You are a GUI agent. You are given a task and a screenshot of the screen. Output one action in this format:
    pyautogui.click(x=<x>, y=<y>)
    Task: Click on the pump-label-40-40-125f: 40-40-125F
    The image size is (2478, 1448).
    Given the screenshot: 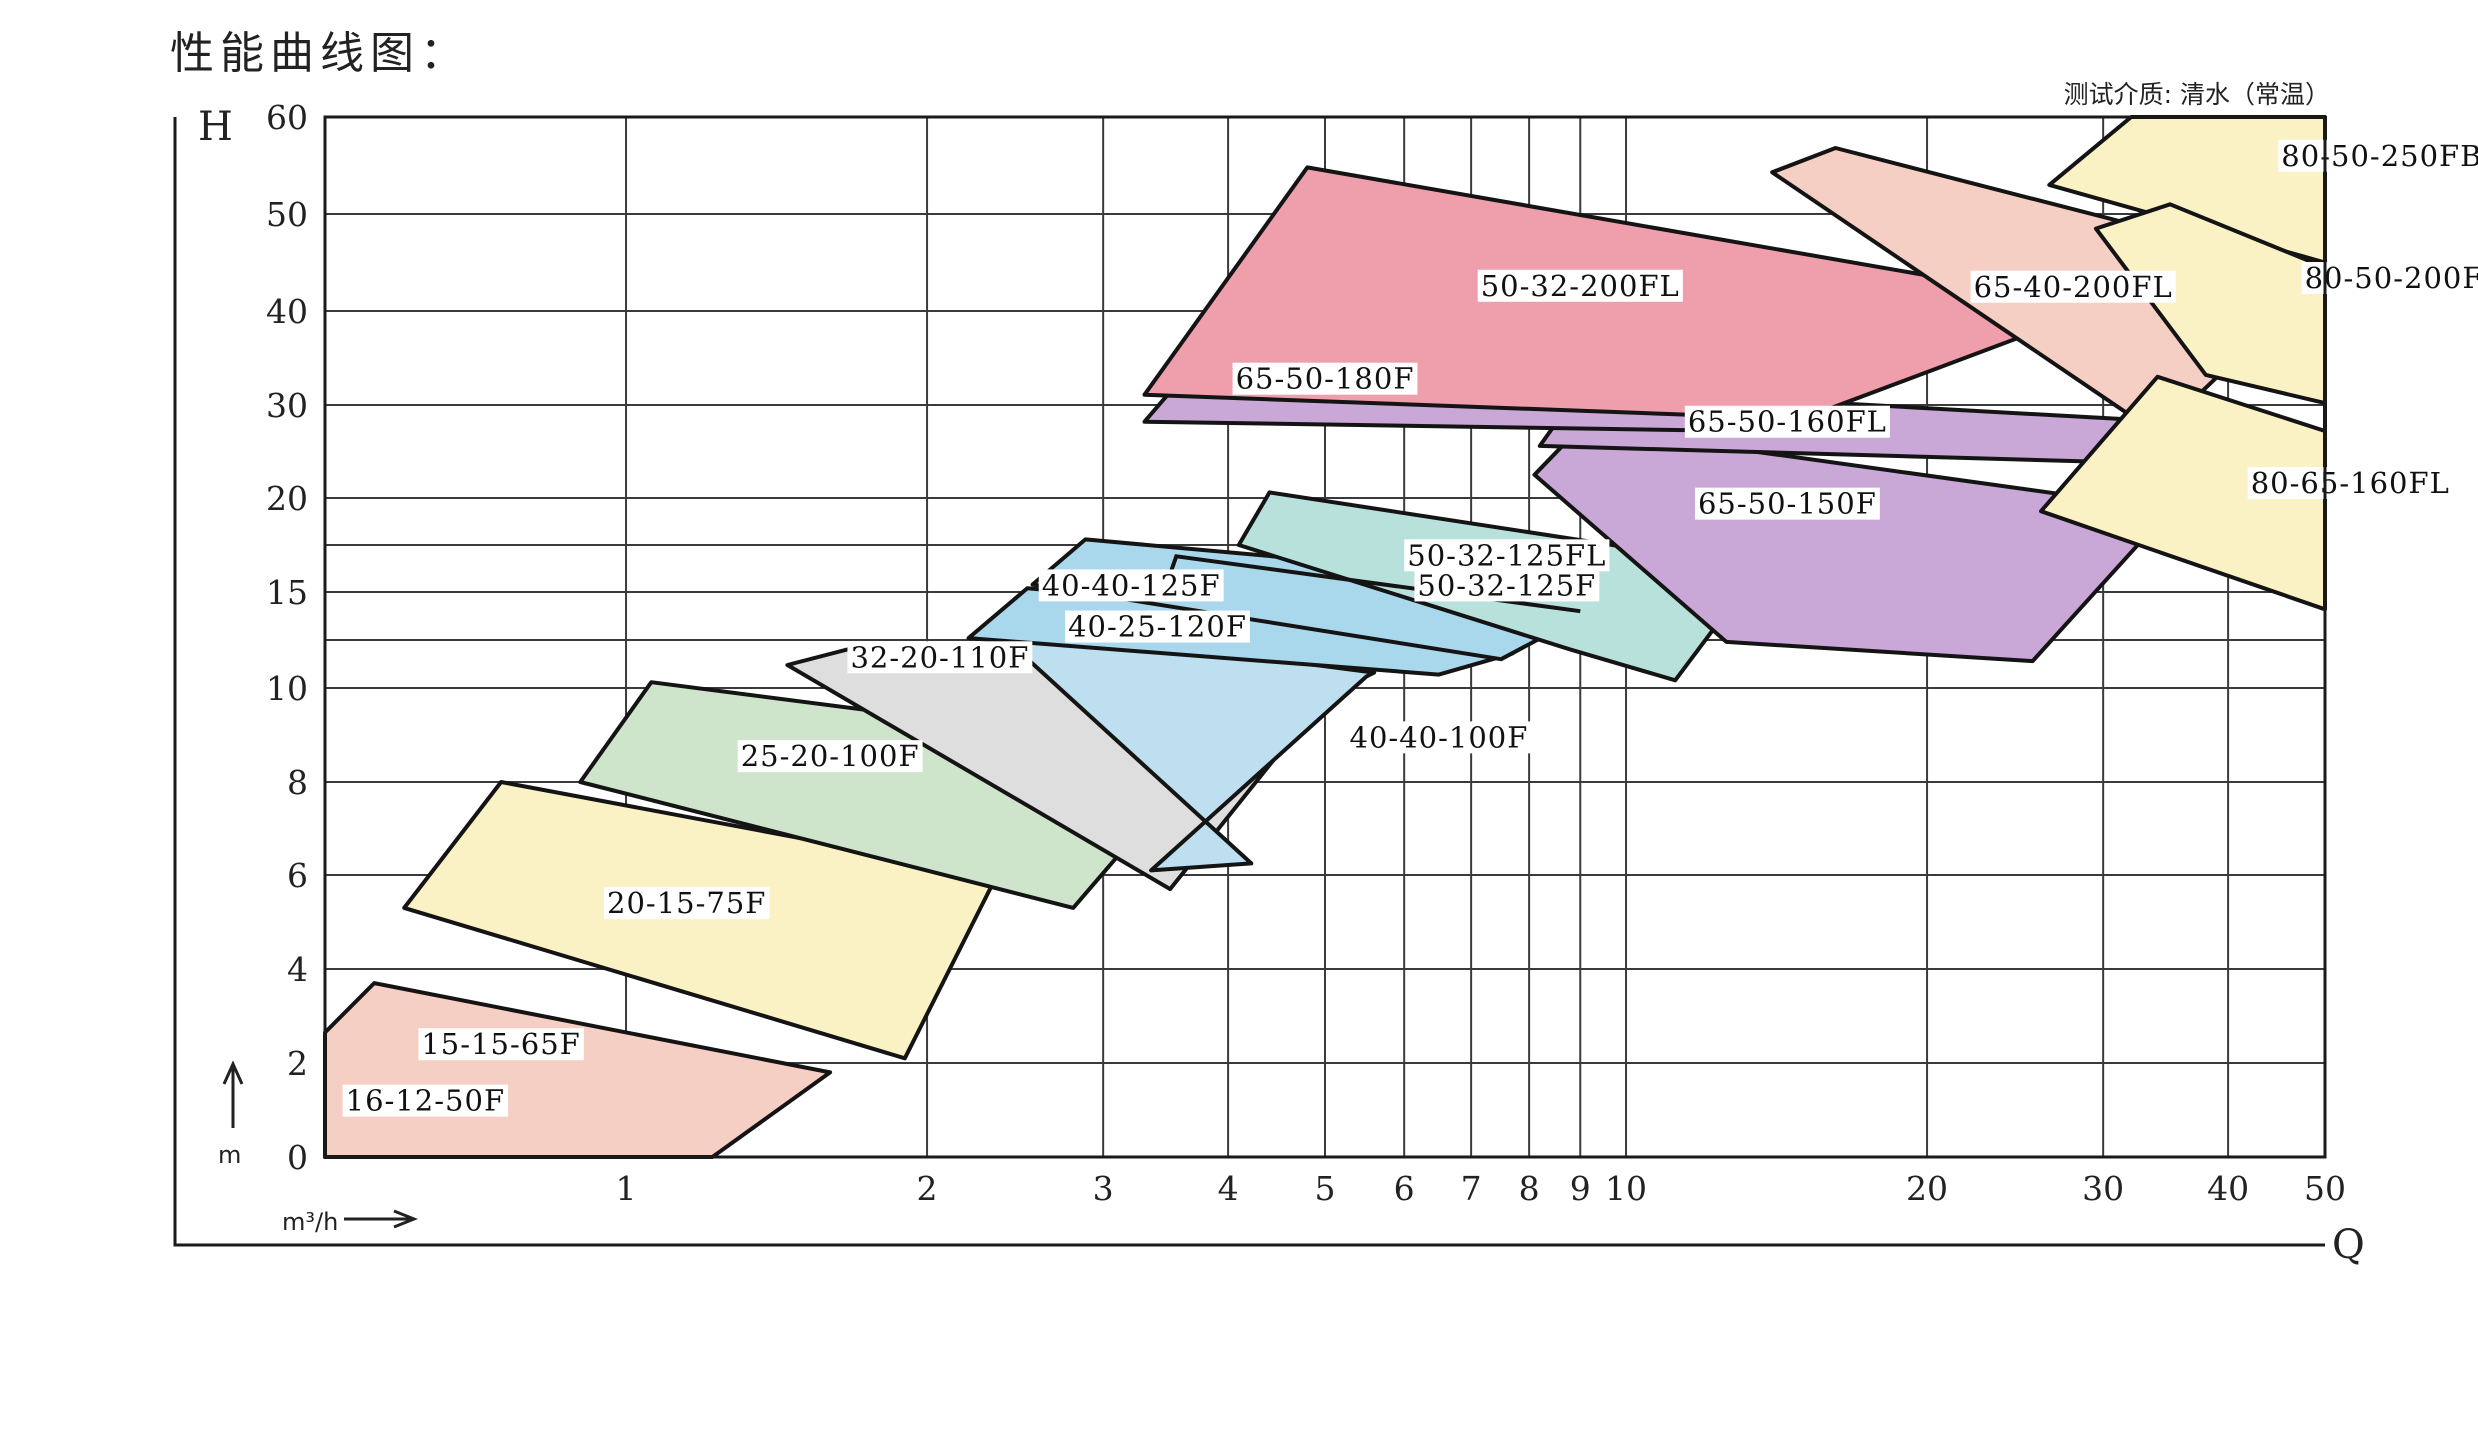 What is the action you would take?
    pyautogui.click(x=1131, y=585)
    